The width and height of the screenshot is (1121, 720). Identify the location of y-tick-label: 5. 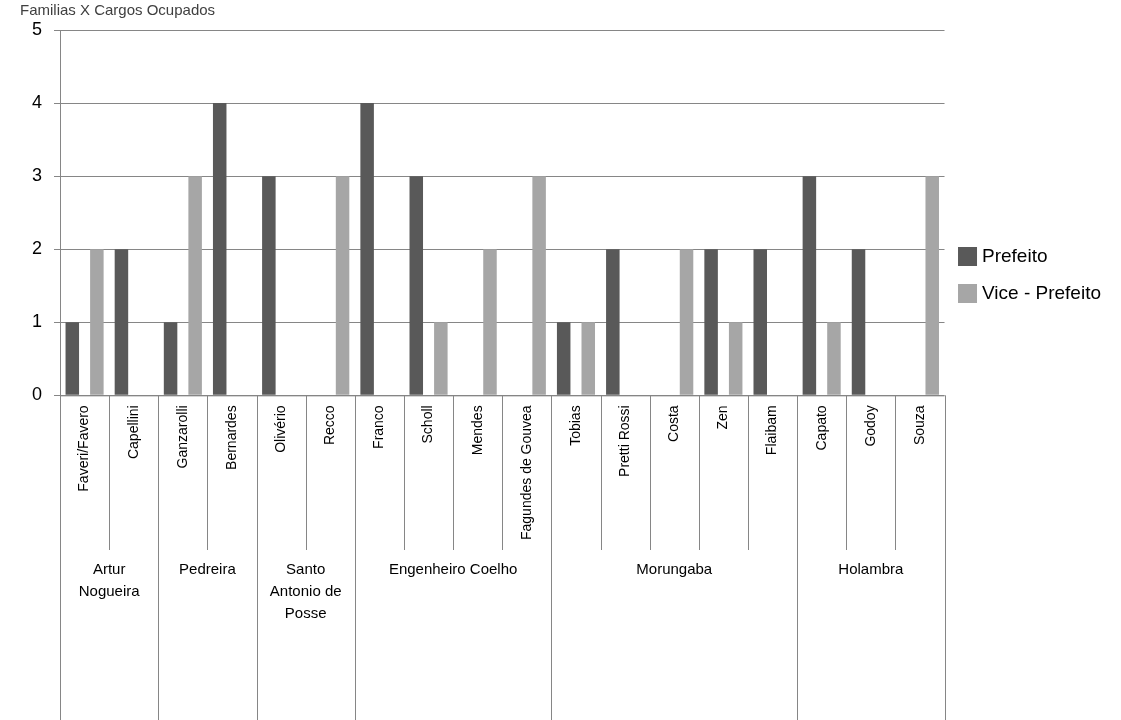
(37, 28).